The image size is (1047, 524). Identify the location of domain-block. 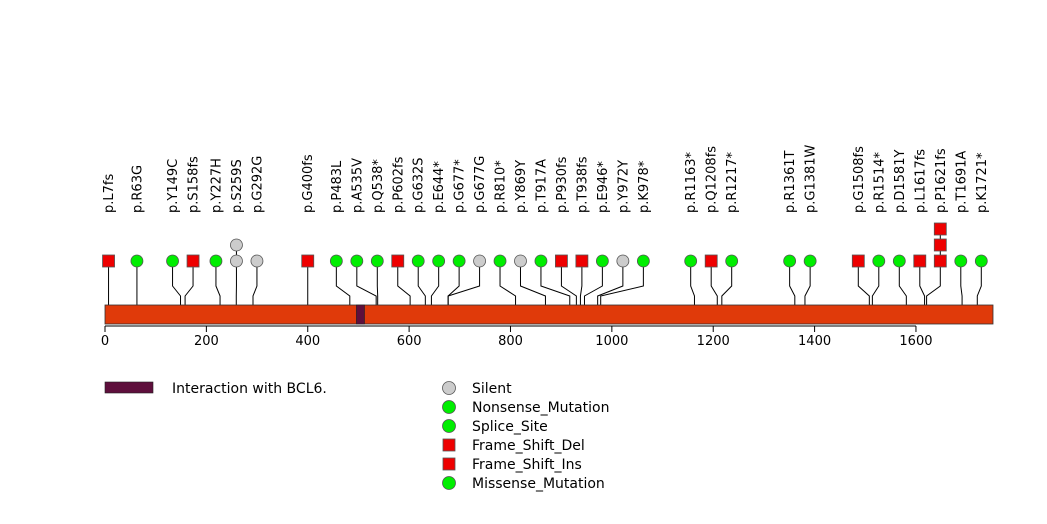
(360, 314).